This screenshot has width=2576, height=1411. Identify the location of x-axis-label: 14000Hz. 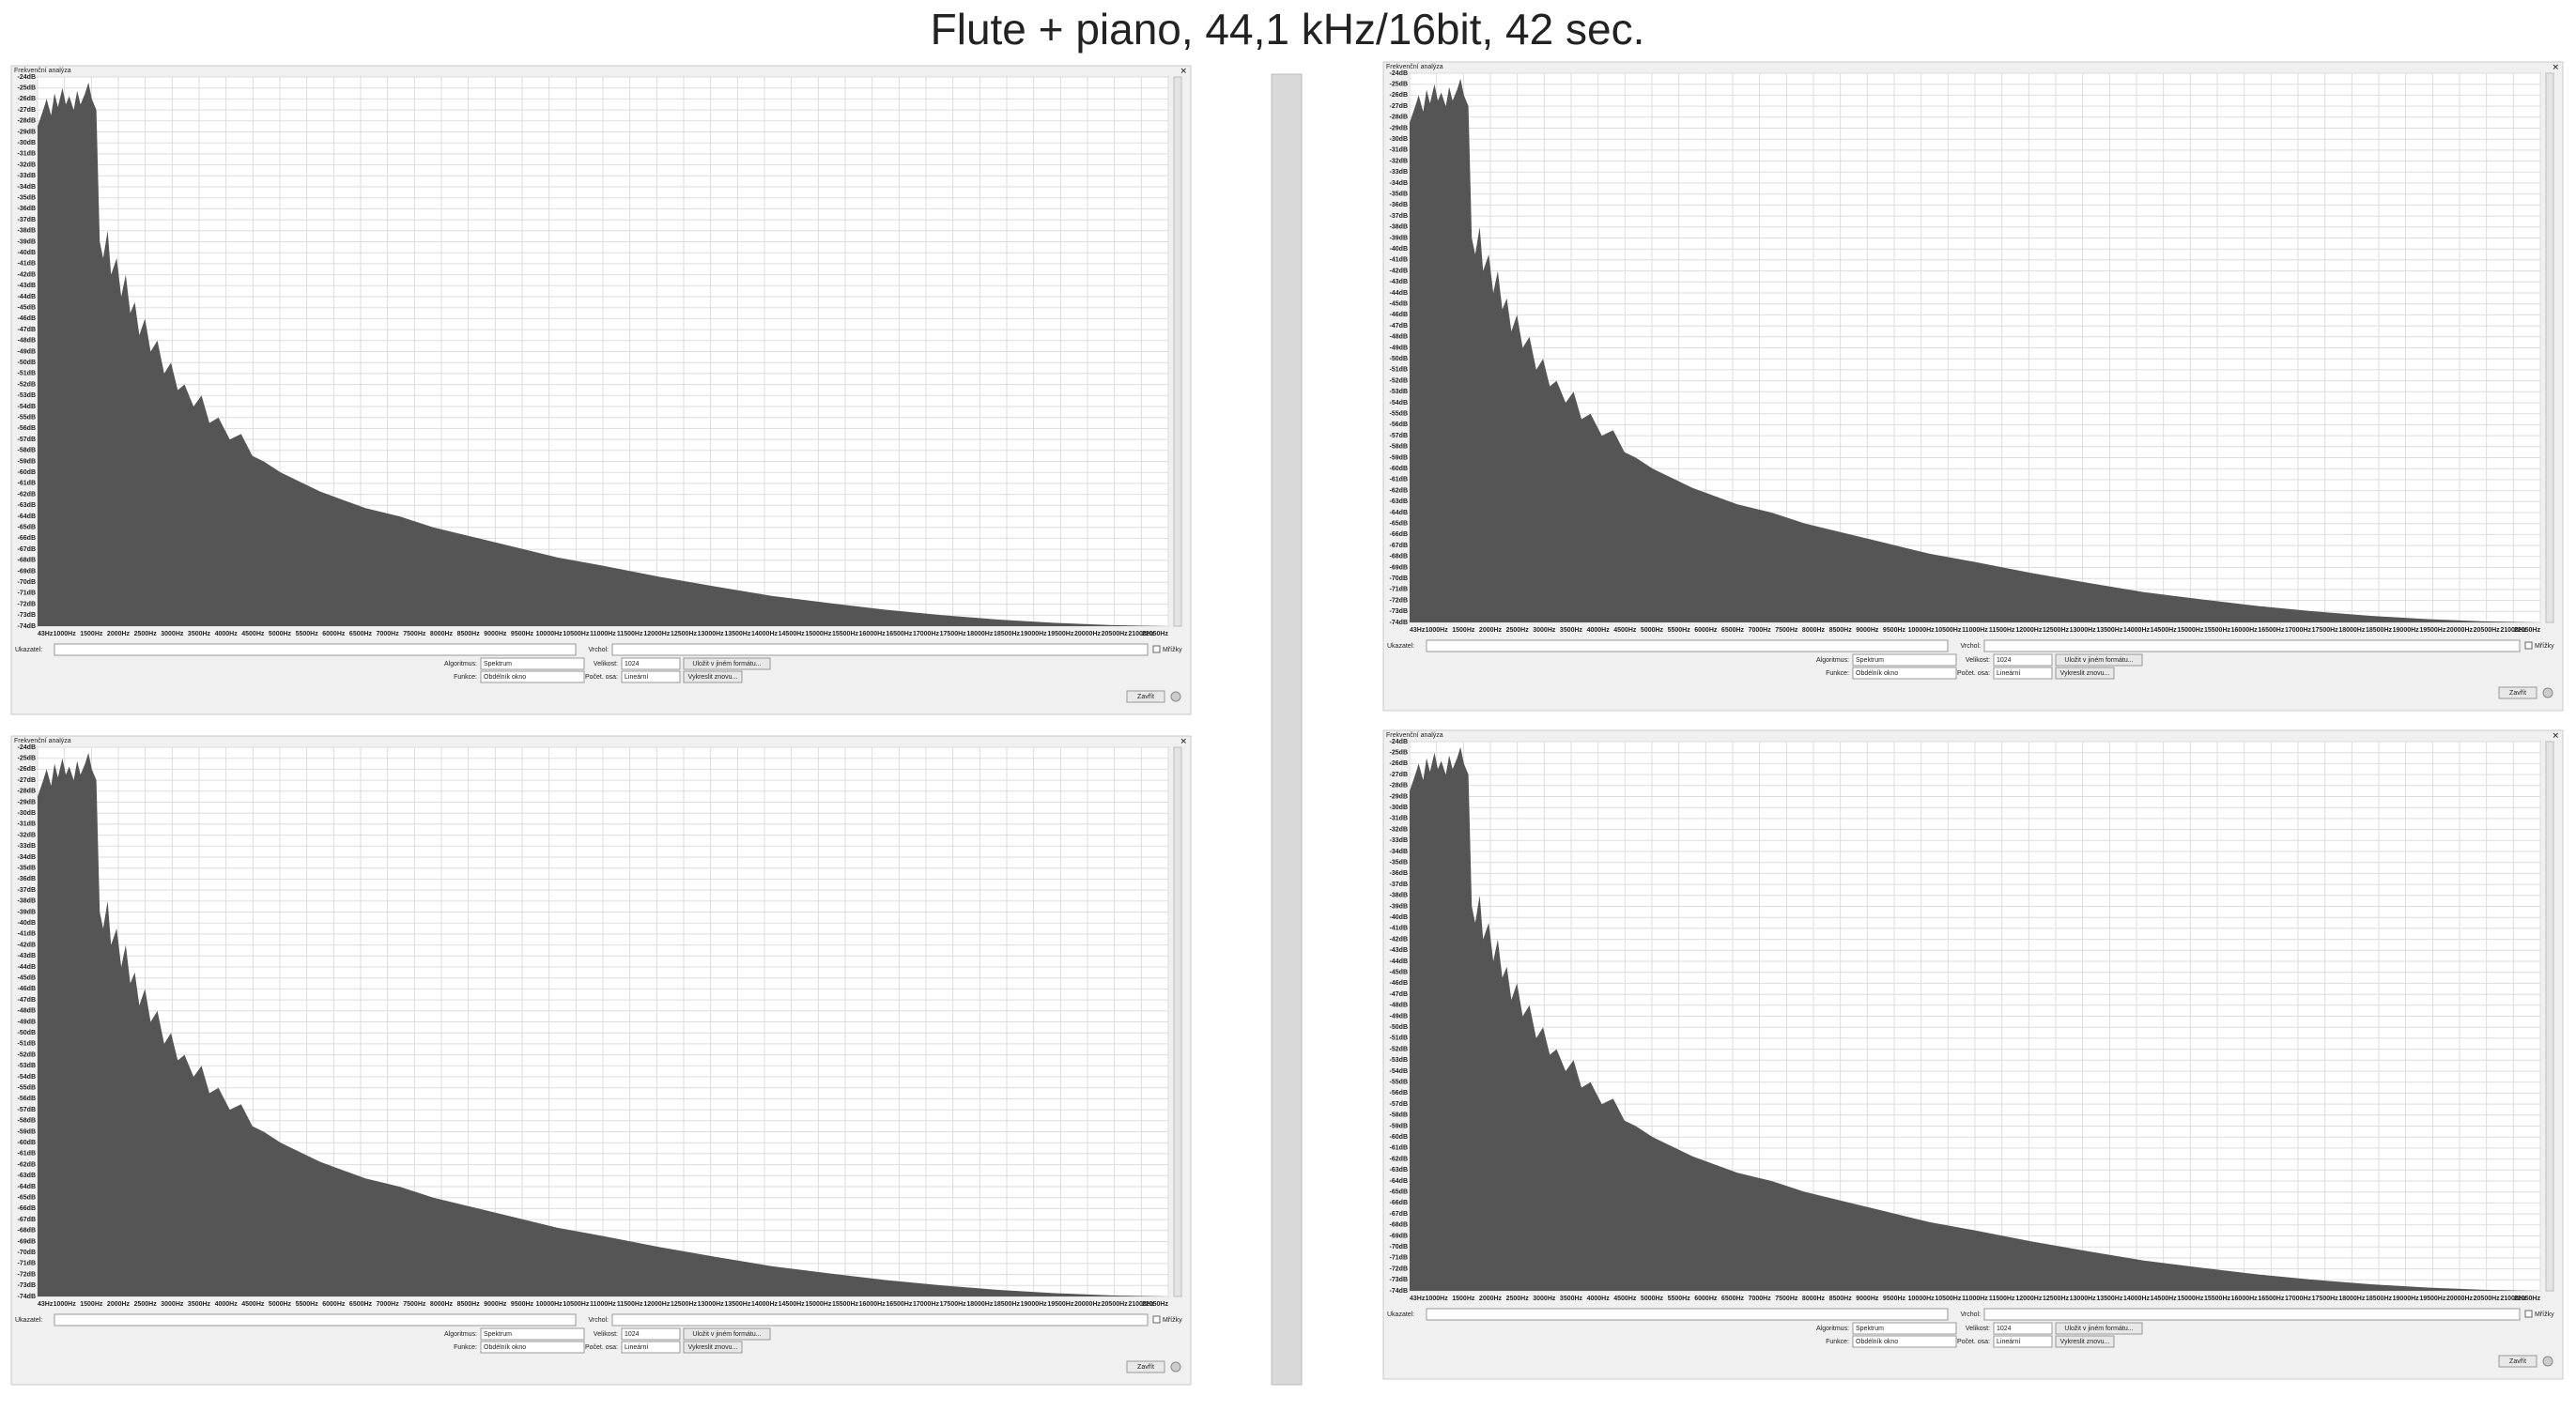
(765, 634).